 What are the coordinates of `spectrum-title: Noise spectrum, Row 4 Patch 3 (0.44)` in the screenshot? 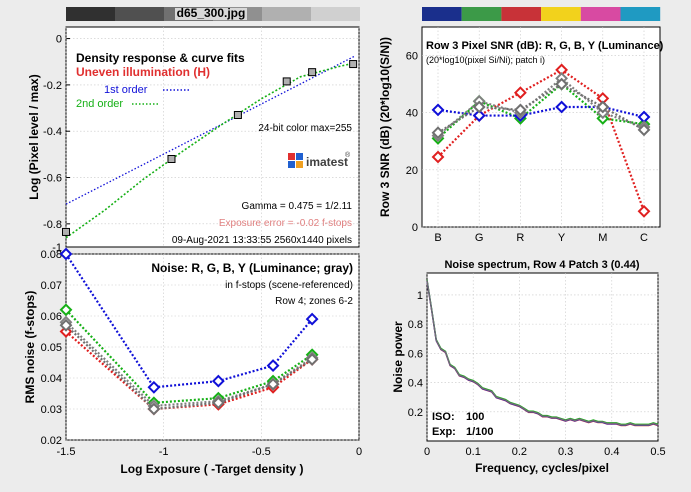 It's located at (541, 265).